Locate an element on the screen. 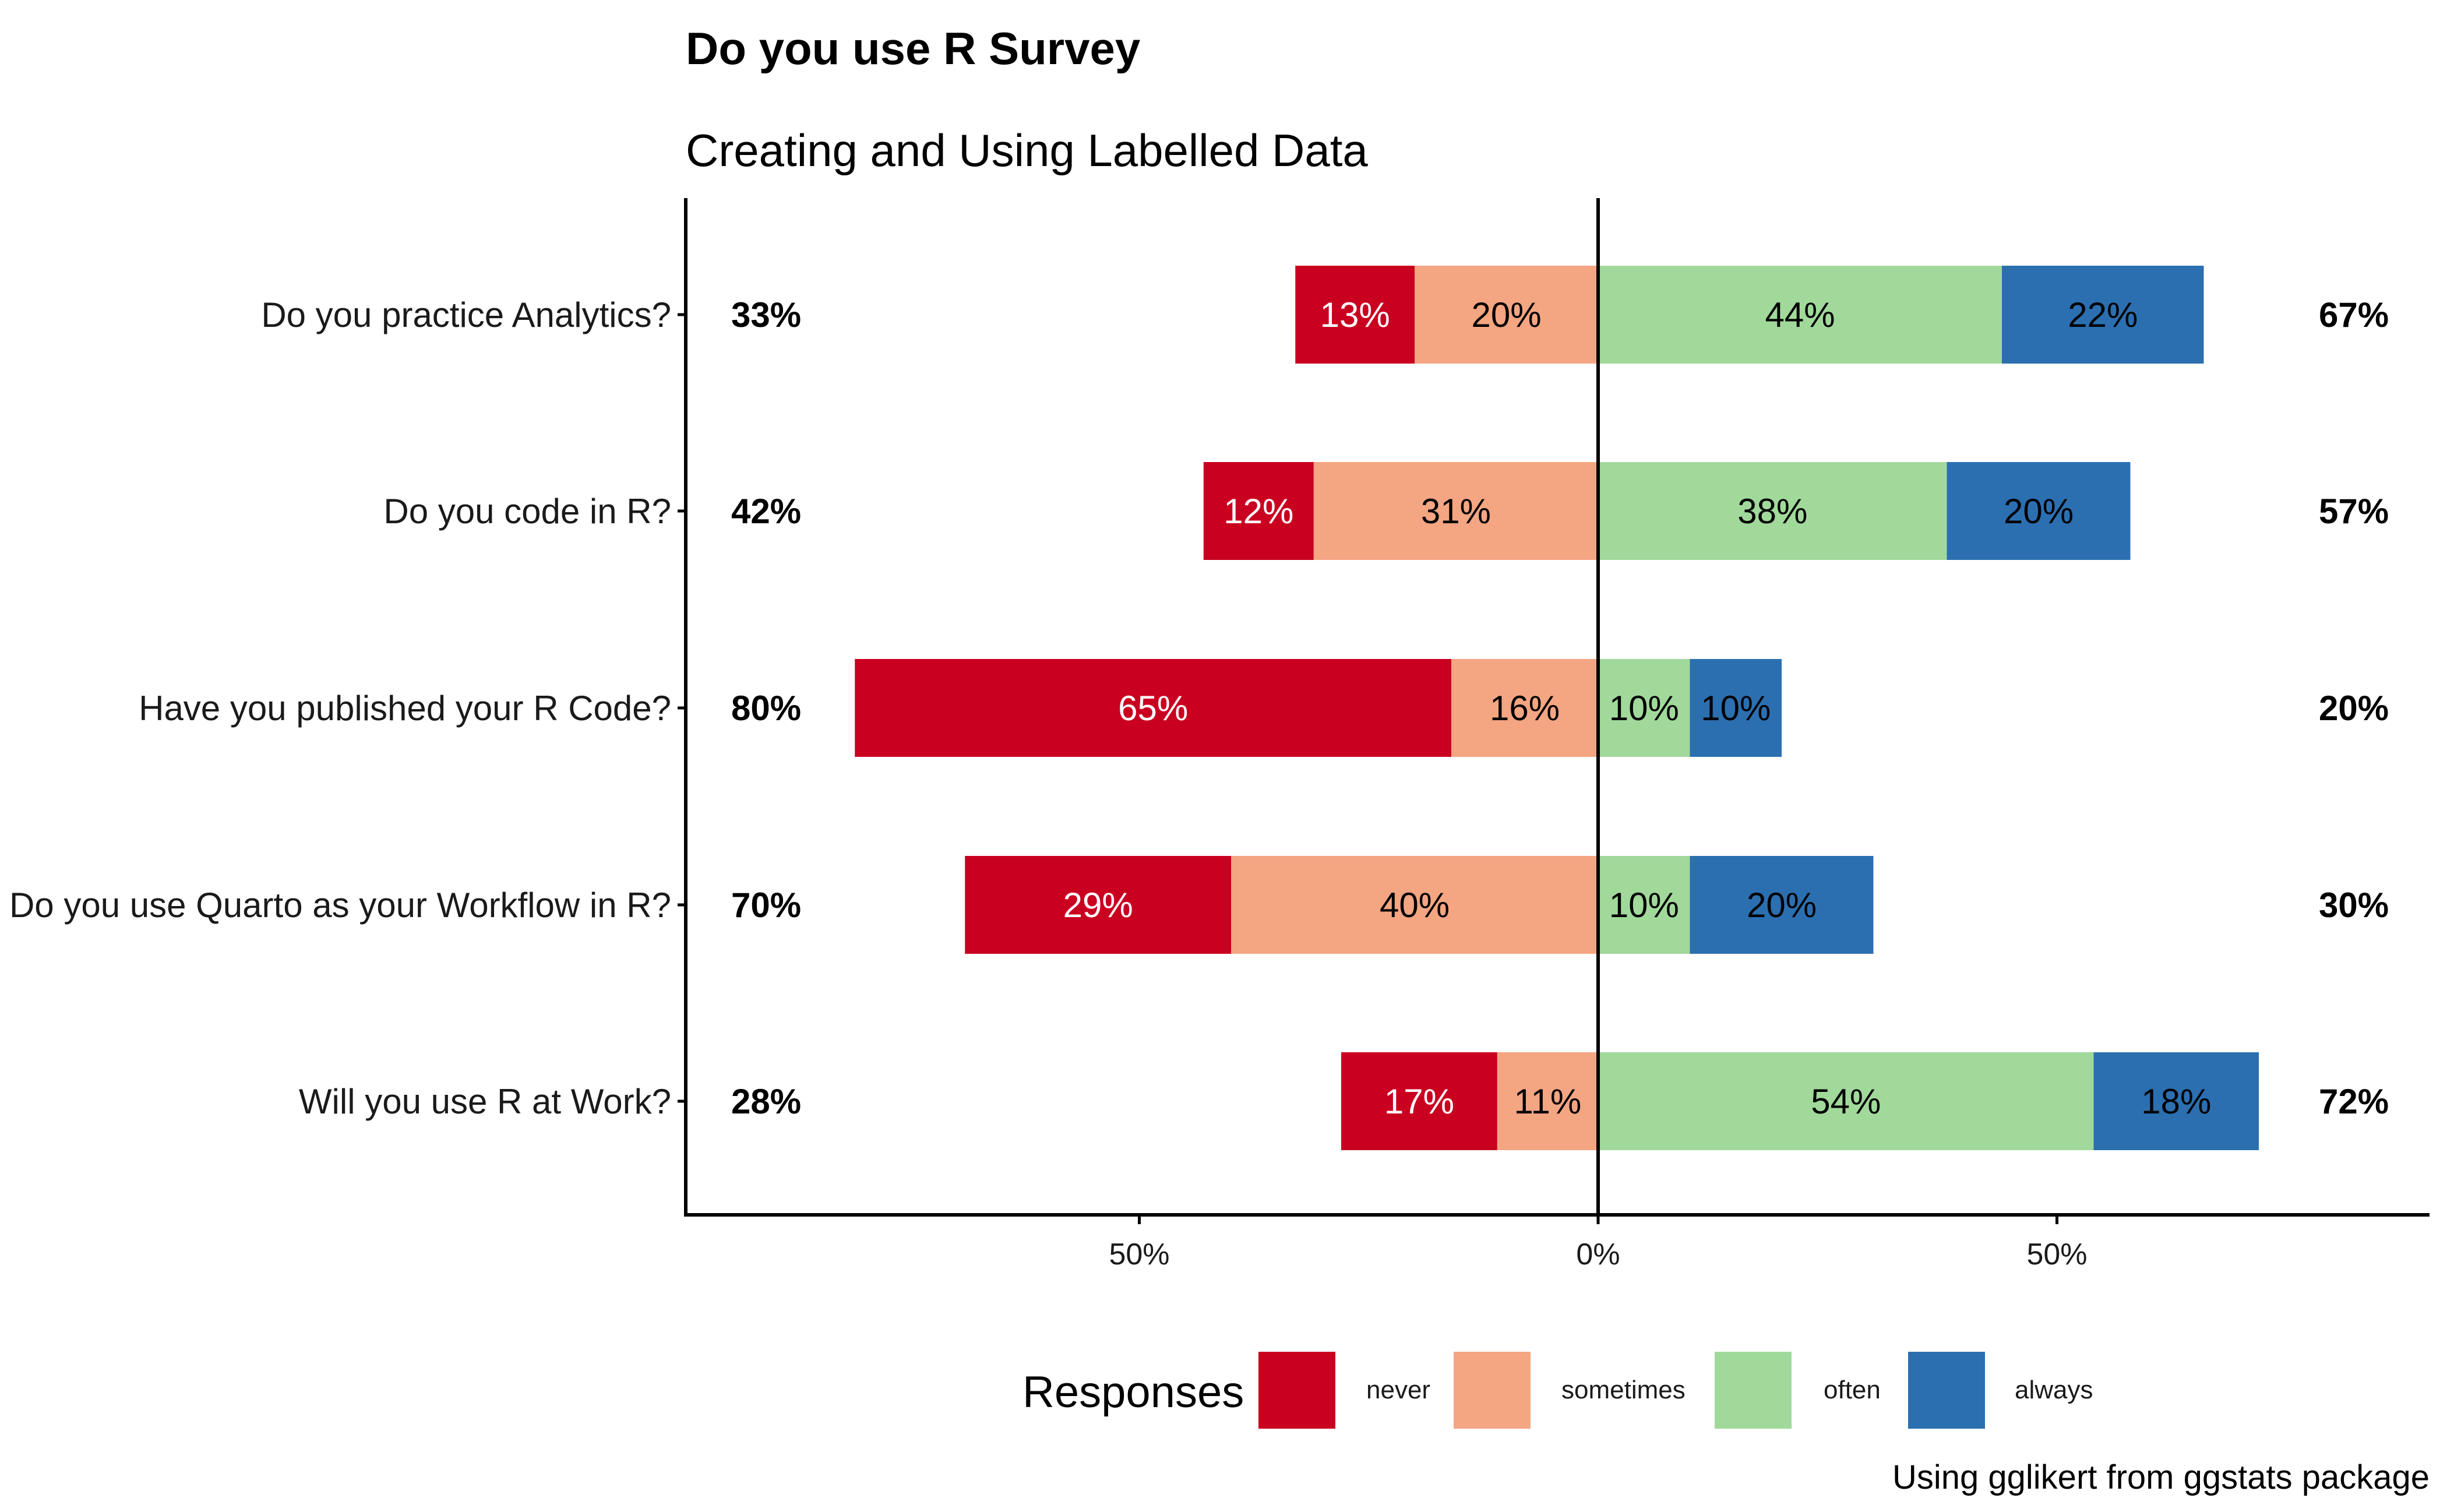  legend: Responses never sometimes often always is located at coordinates (1557, 1390).